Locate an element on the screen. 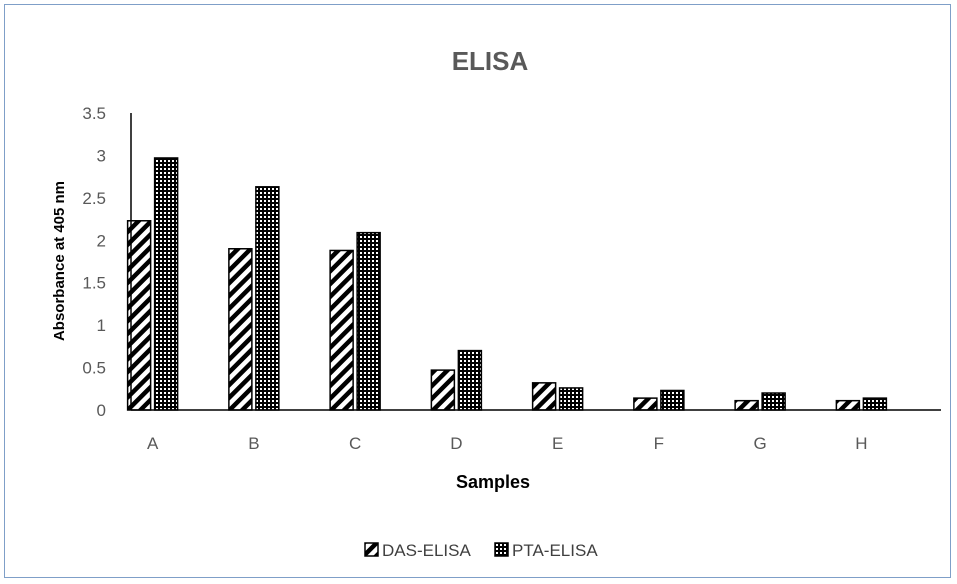 The image size is (957, 584). x-tick-label: H is located at coordinates (861, 443).